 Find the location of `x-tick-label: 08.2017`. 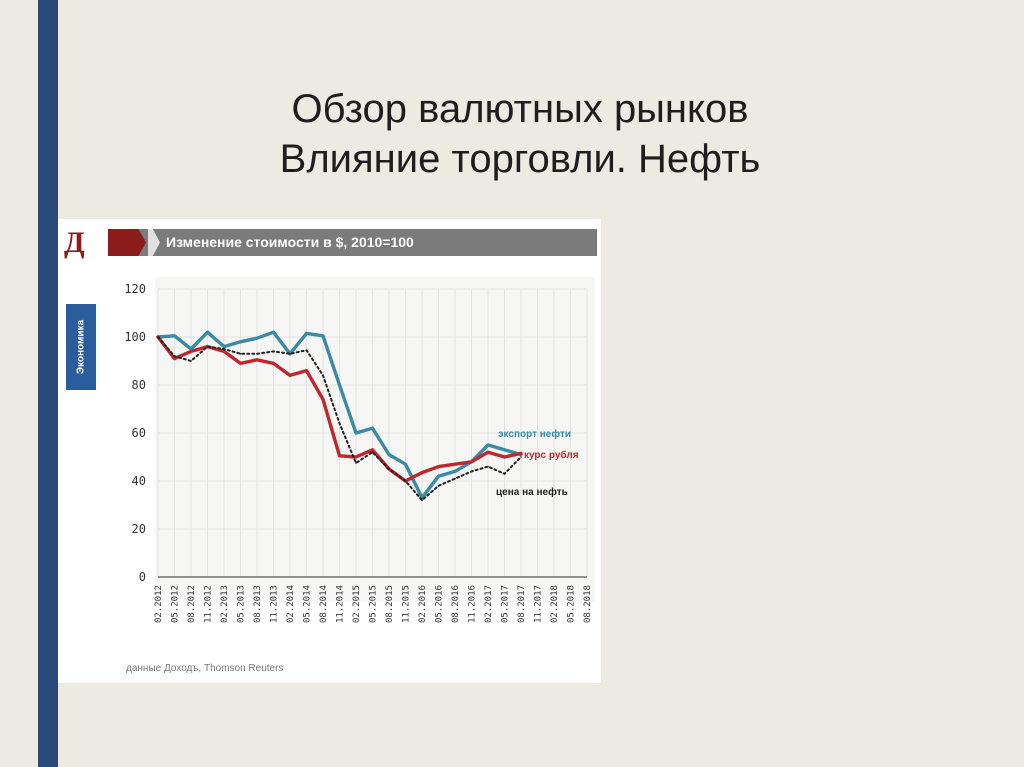

x-tick-label: 08.2017 is located at coordinates (522, 604).